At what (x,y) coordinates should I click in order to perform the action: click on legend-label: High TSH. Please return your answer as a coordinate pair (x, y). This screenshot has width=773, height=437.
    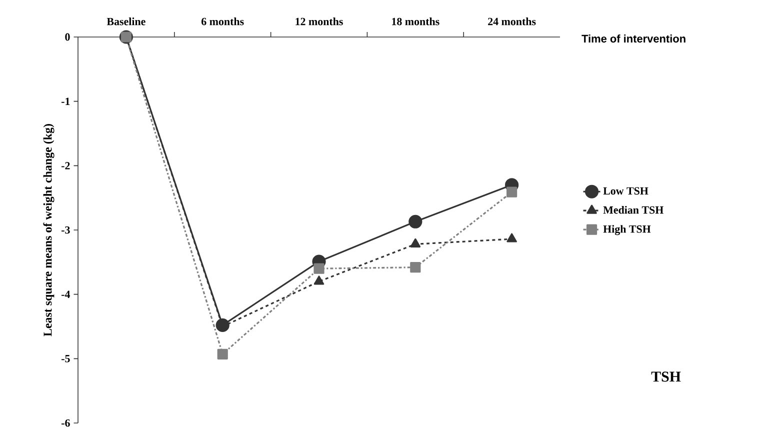
    Looking at the image, I should click on (627, 230).